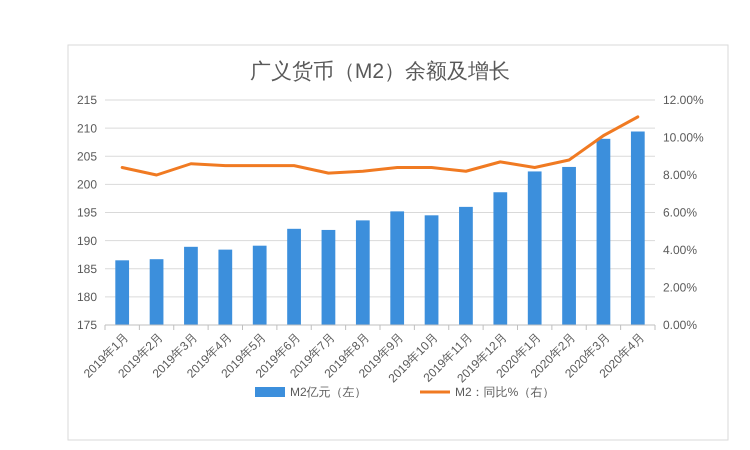  Describe the element at coordinates (87, 269) in the screenshot. I see `y-tick-label: 185` at that location.